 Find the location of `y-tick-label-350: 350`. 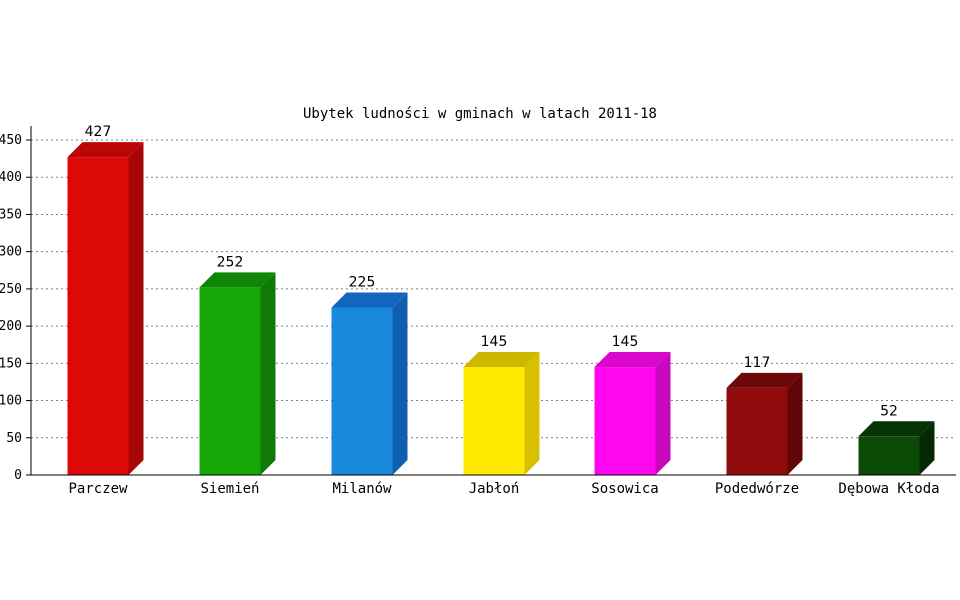

y-tick-label-350: 350 is located at coordinates (11, 214).